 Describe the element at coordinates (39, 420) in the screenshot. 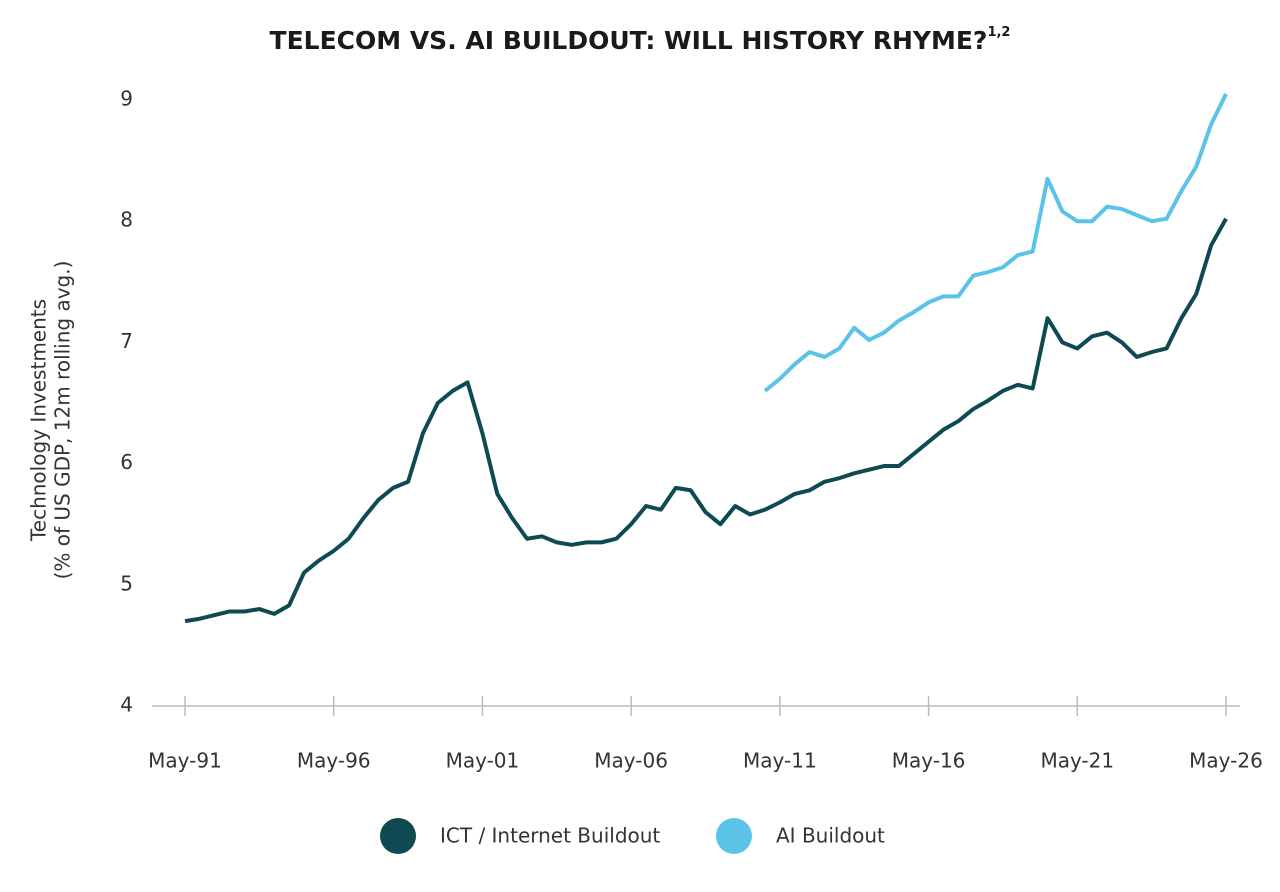

I see `y-axis-label: Technology Investments` at that location.